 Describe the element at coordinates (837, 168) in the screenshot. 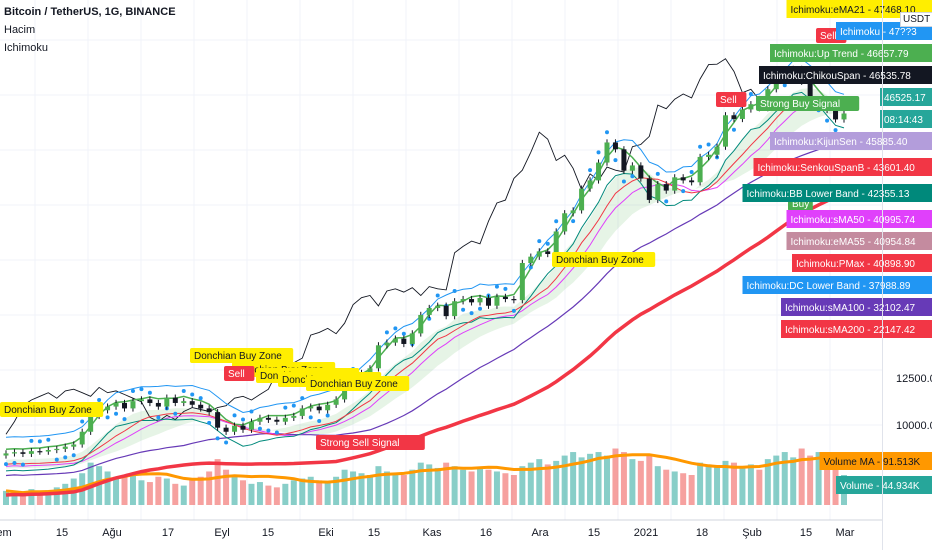

I see `price-scale-label: Ichimoku:SenkouSpanB - 43601.40` at that location.